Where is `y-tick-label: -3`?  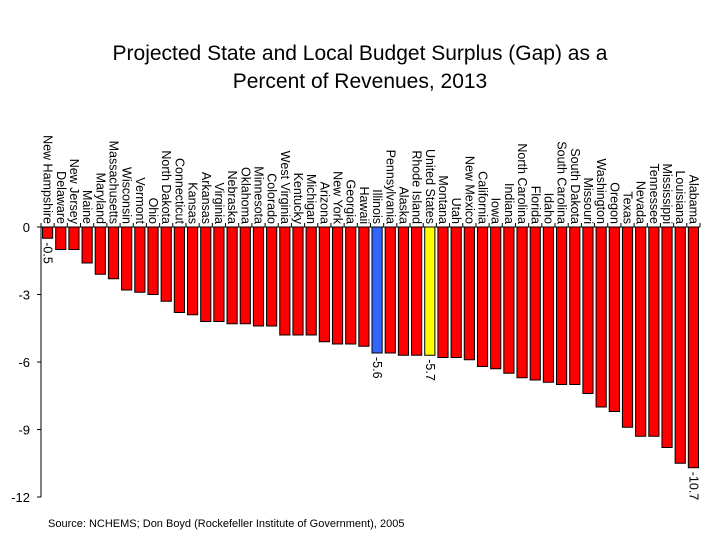 y-tick-label: -3 is located at coordinates (24, 295).